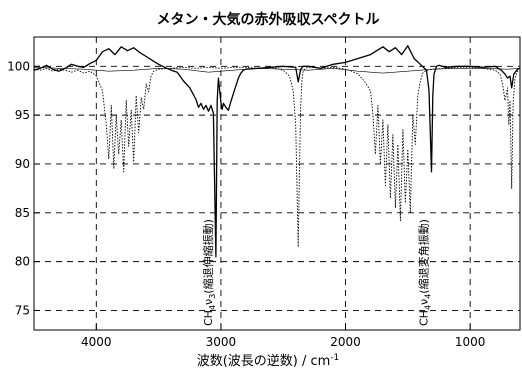 Image resolution: width=522 pixels, height=372 pixels. Describe the element at coordinates (470, 342) in the screenshot. I see `x-tick-label-1000: 1000` at that location.